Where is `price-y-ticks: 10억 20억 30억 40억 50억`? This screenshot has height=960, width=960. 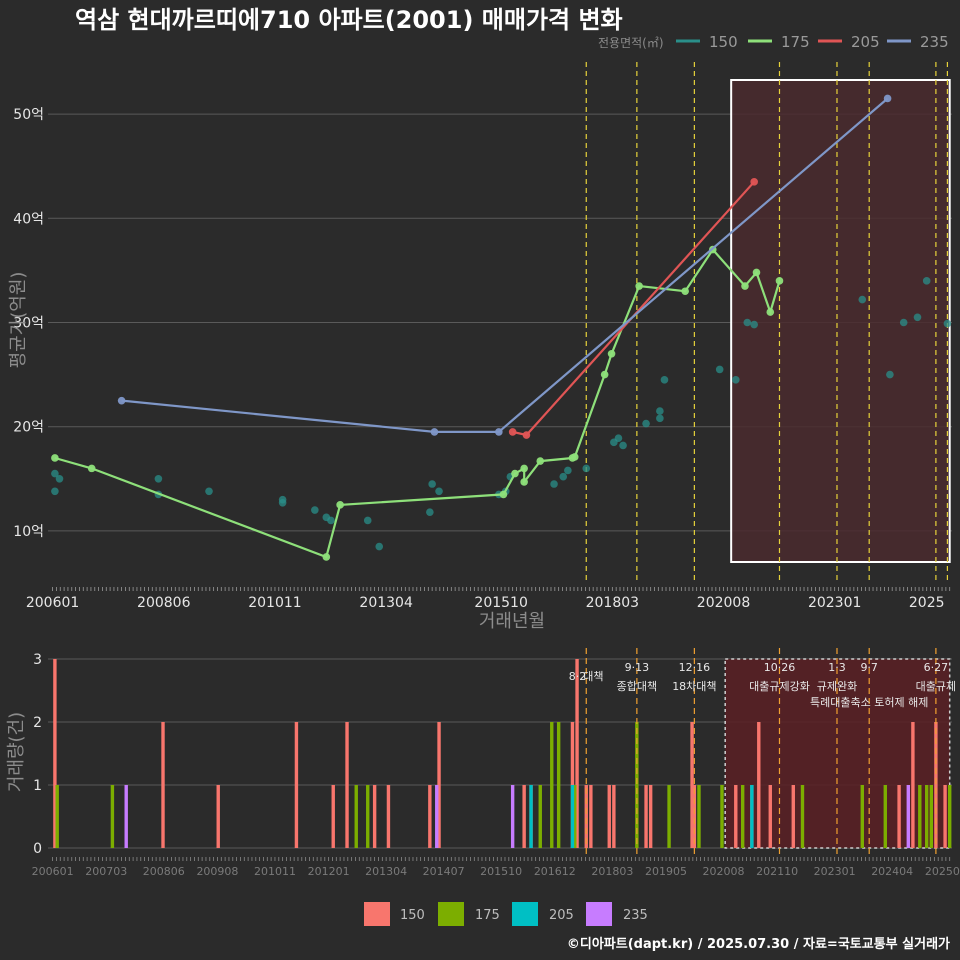 price-y-ticks: 10억 20억 30억 40억 50억 is located at coordinates (28, 323).